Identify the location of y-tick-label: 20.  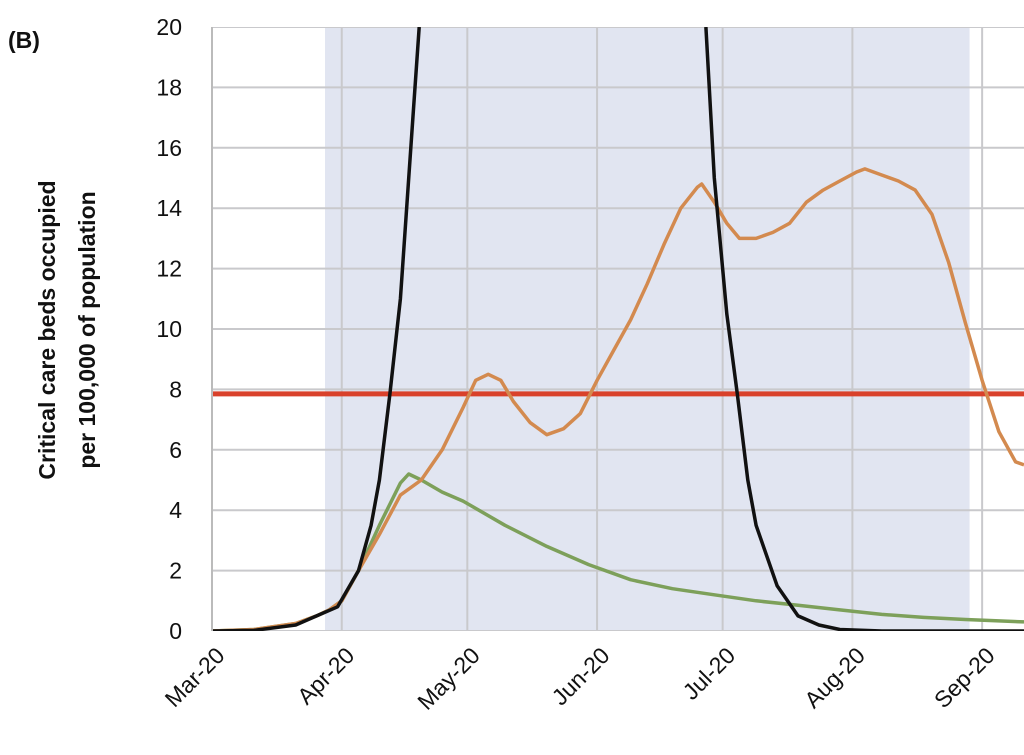
(169, 27).